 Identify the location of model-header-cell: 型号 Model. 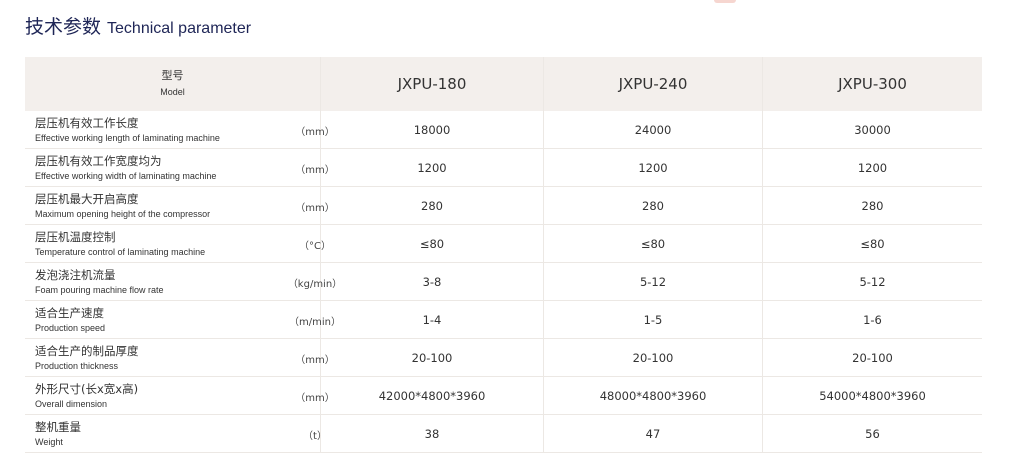
(173, 84).